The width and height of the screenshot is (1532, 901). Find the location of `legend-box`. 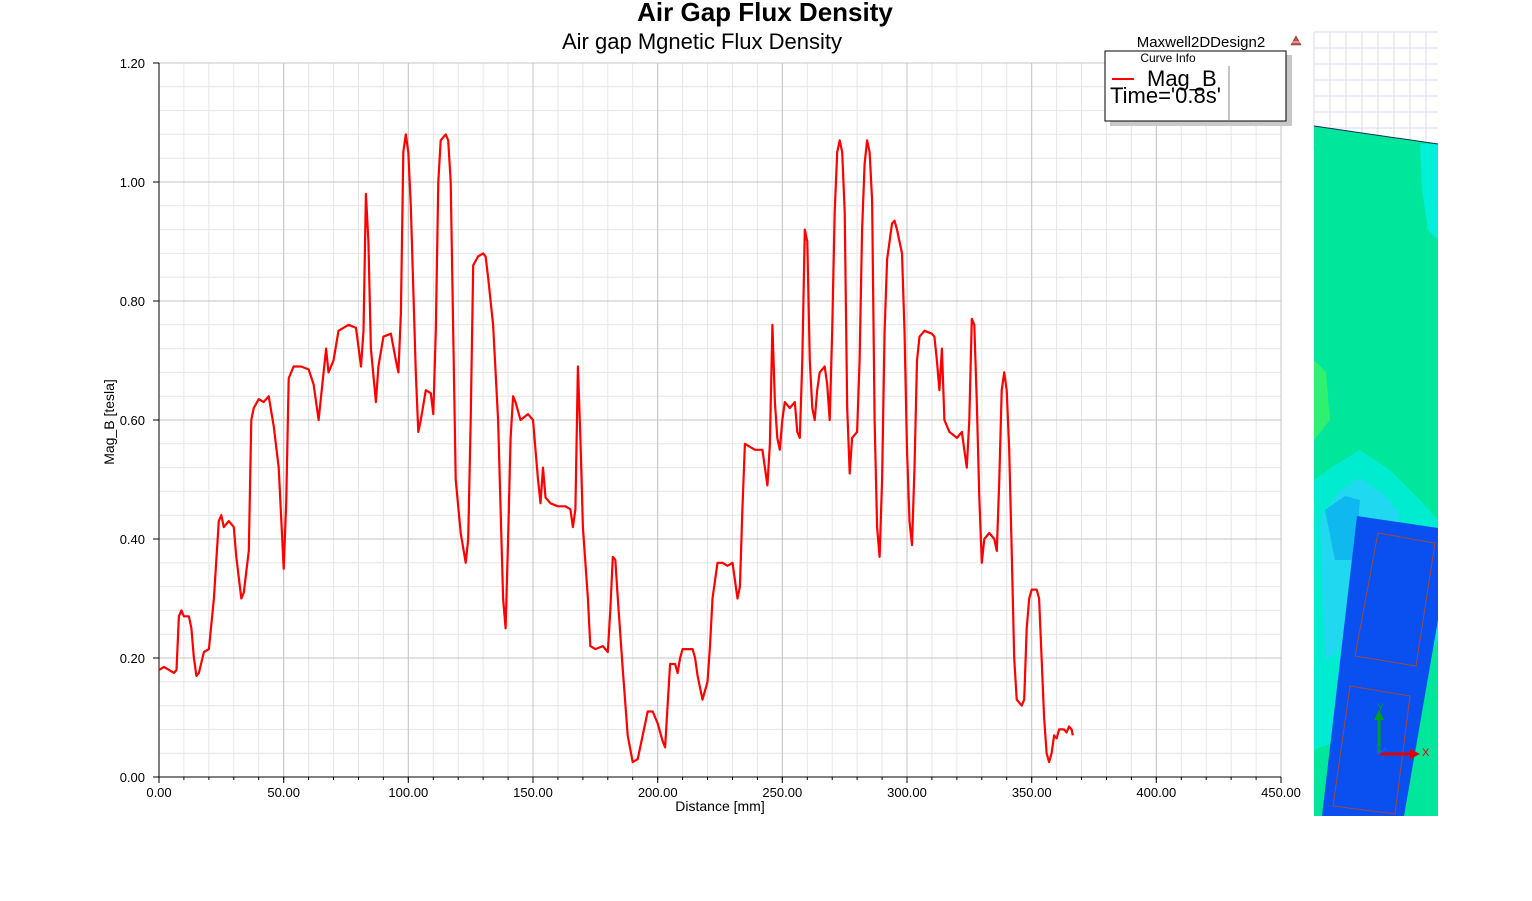

legend-box is located at coordinates (1195, 86).